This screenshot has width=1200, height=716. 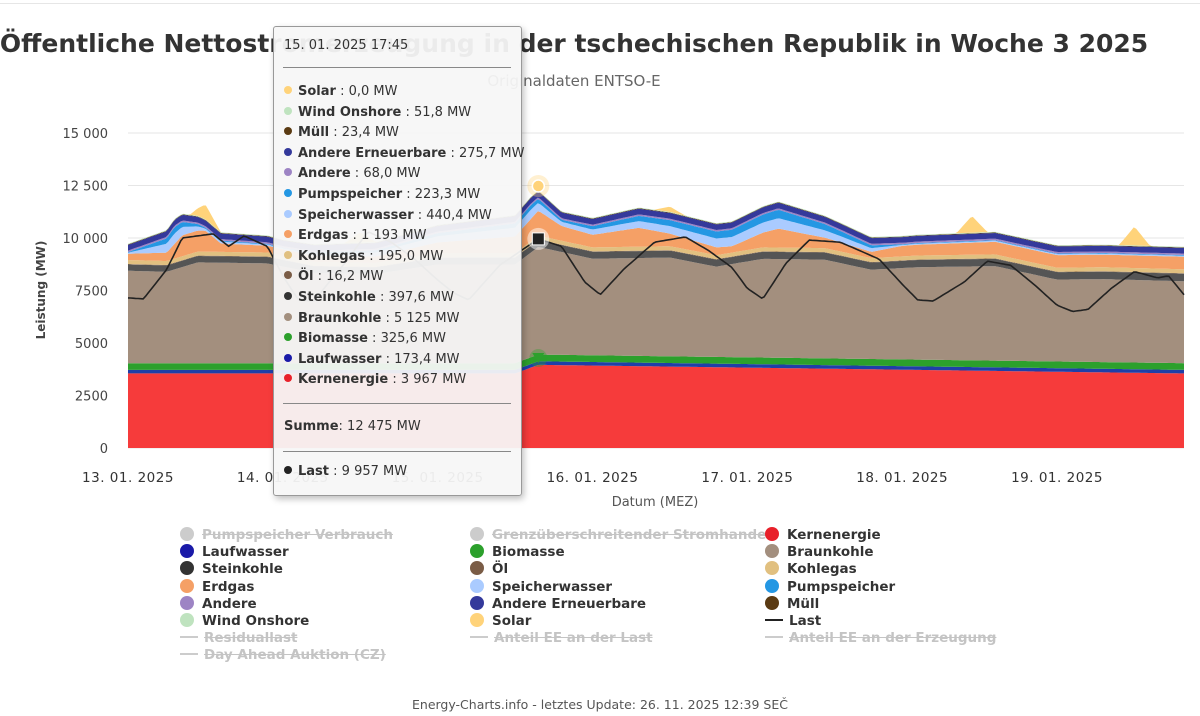 What do you see at coordinates (369, 297) in the screenshot?
I see `tooltip-row: Steinkohle : 397,6 MW` at bounding box center [369, 297].